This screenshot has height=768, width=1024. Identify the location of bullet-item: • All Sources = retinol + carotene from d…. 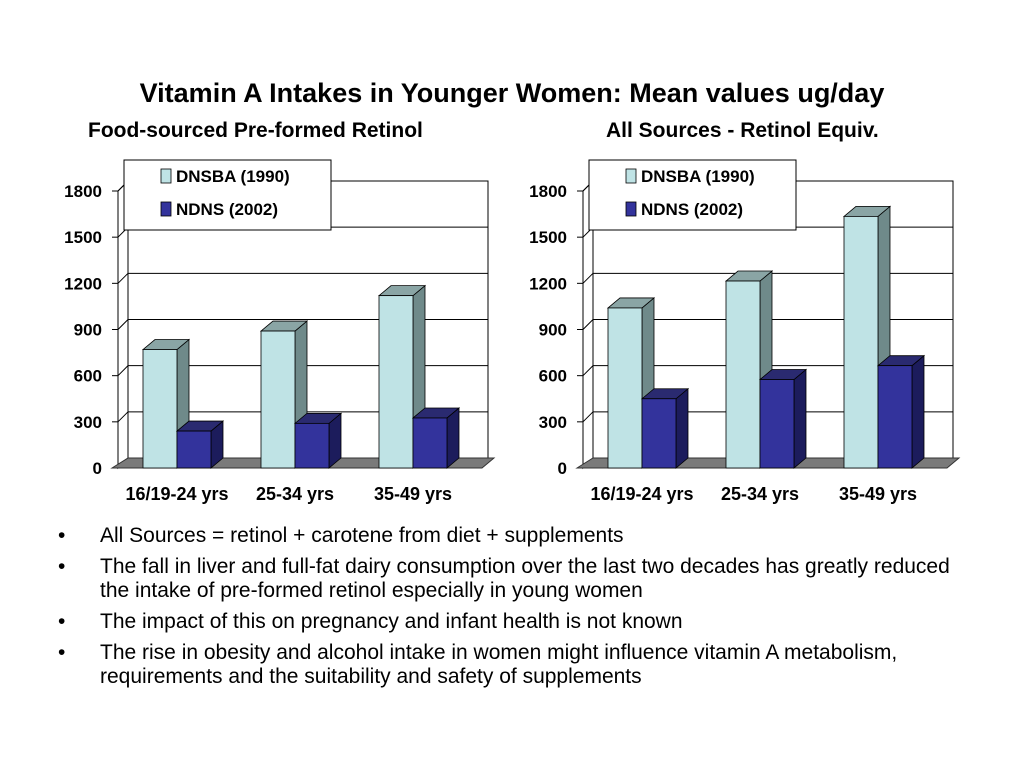
(518, 536).